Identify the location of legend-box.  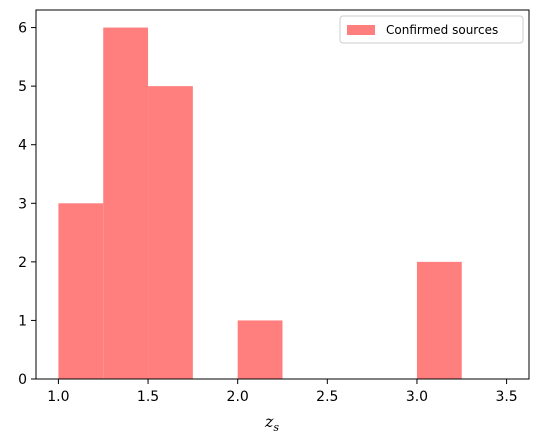
(431, 29).